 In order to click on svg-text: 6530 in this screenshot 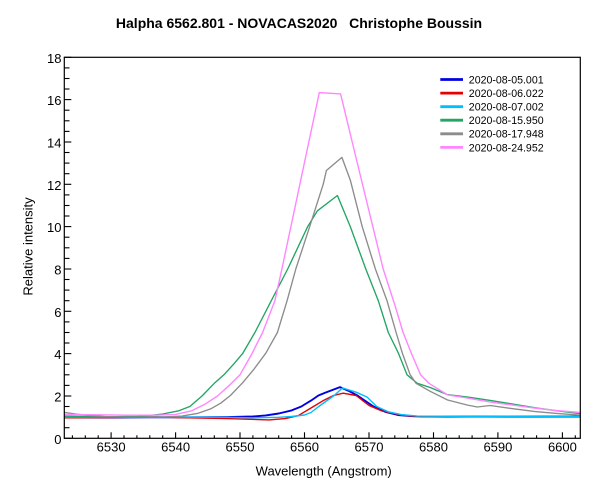, I will do `click(111, 446)`.